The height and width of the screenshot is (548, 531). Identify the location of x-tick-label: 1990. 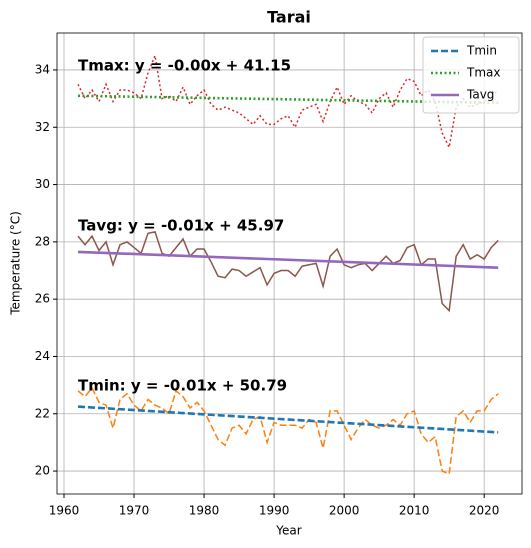
(274, 511).